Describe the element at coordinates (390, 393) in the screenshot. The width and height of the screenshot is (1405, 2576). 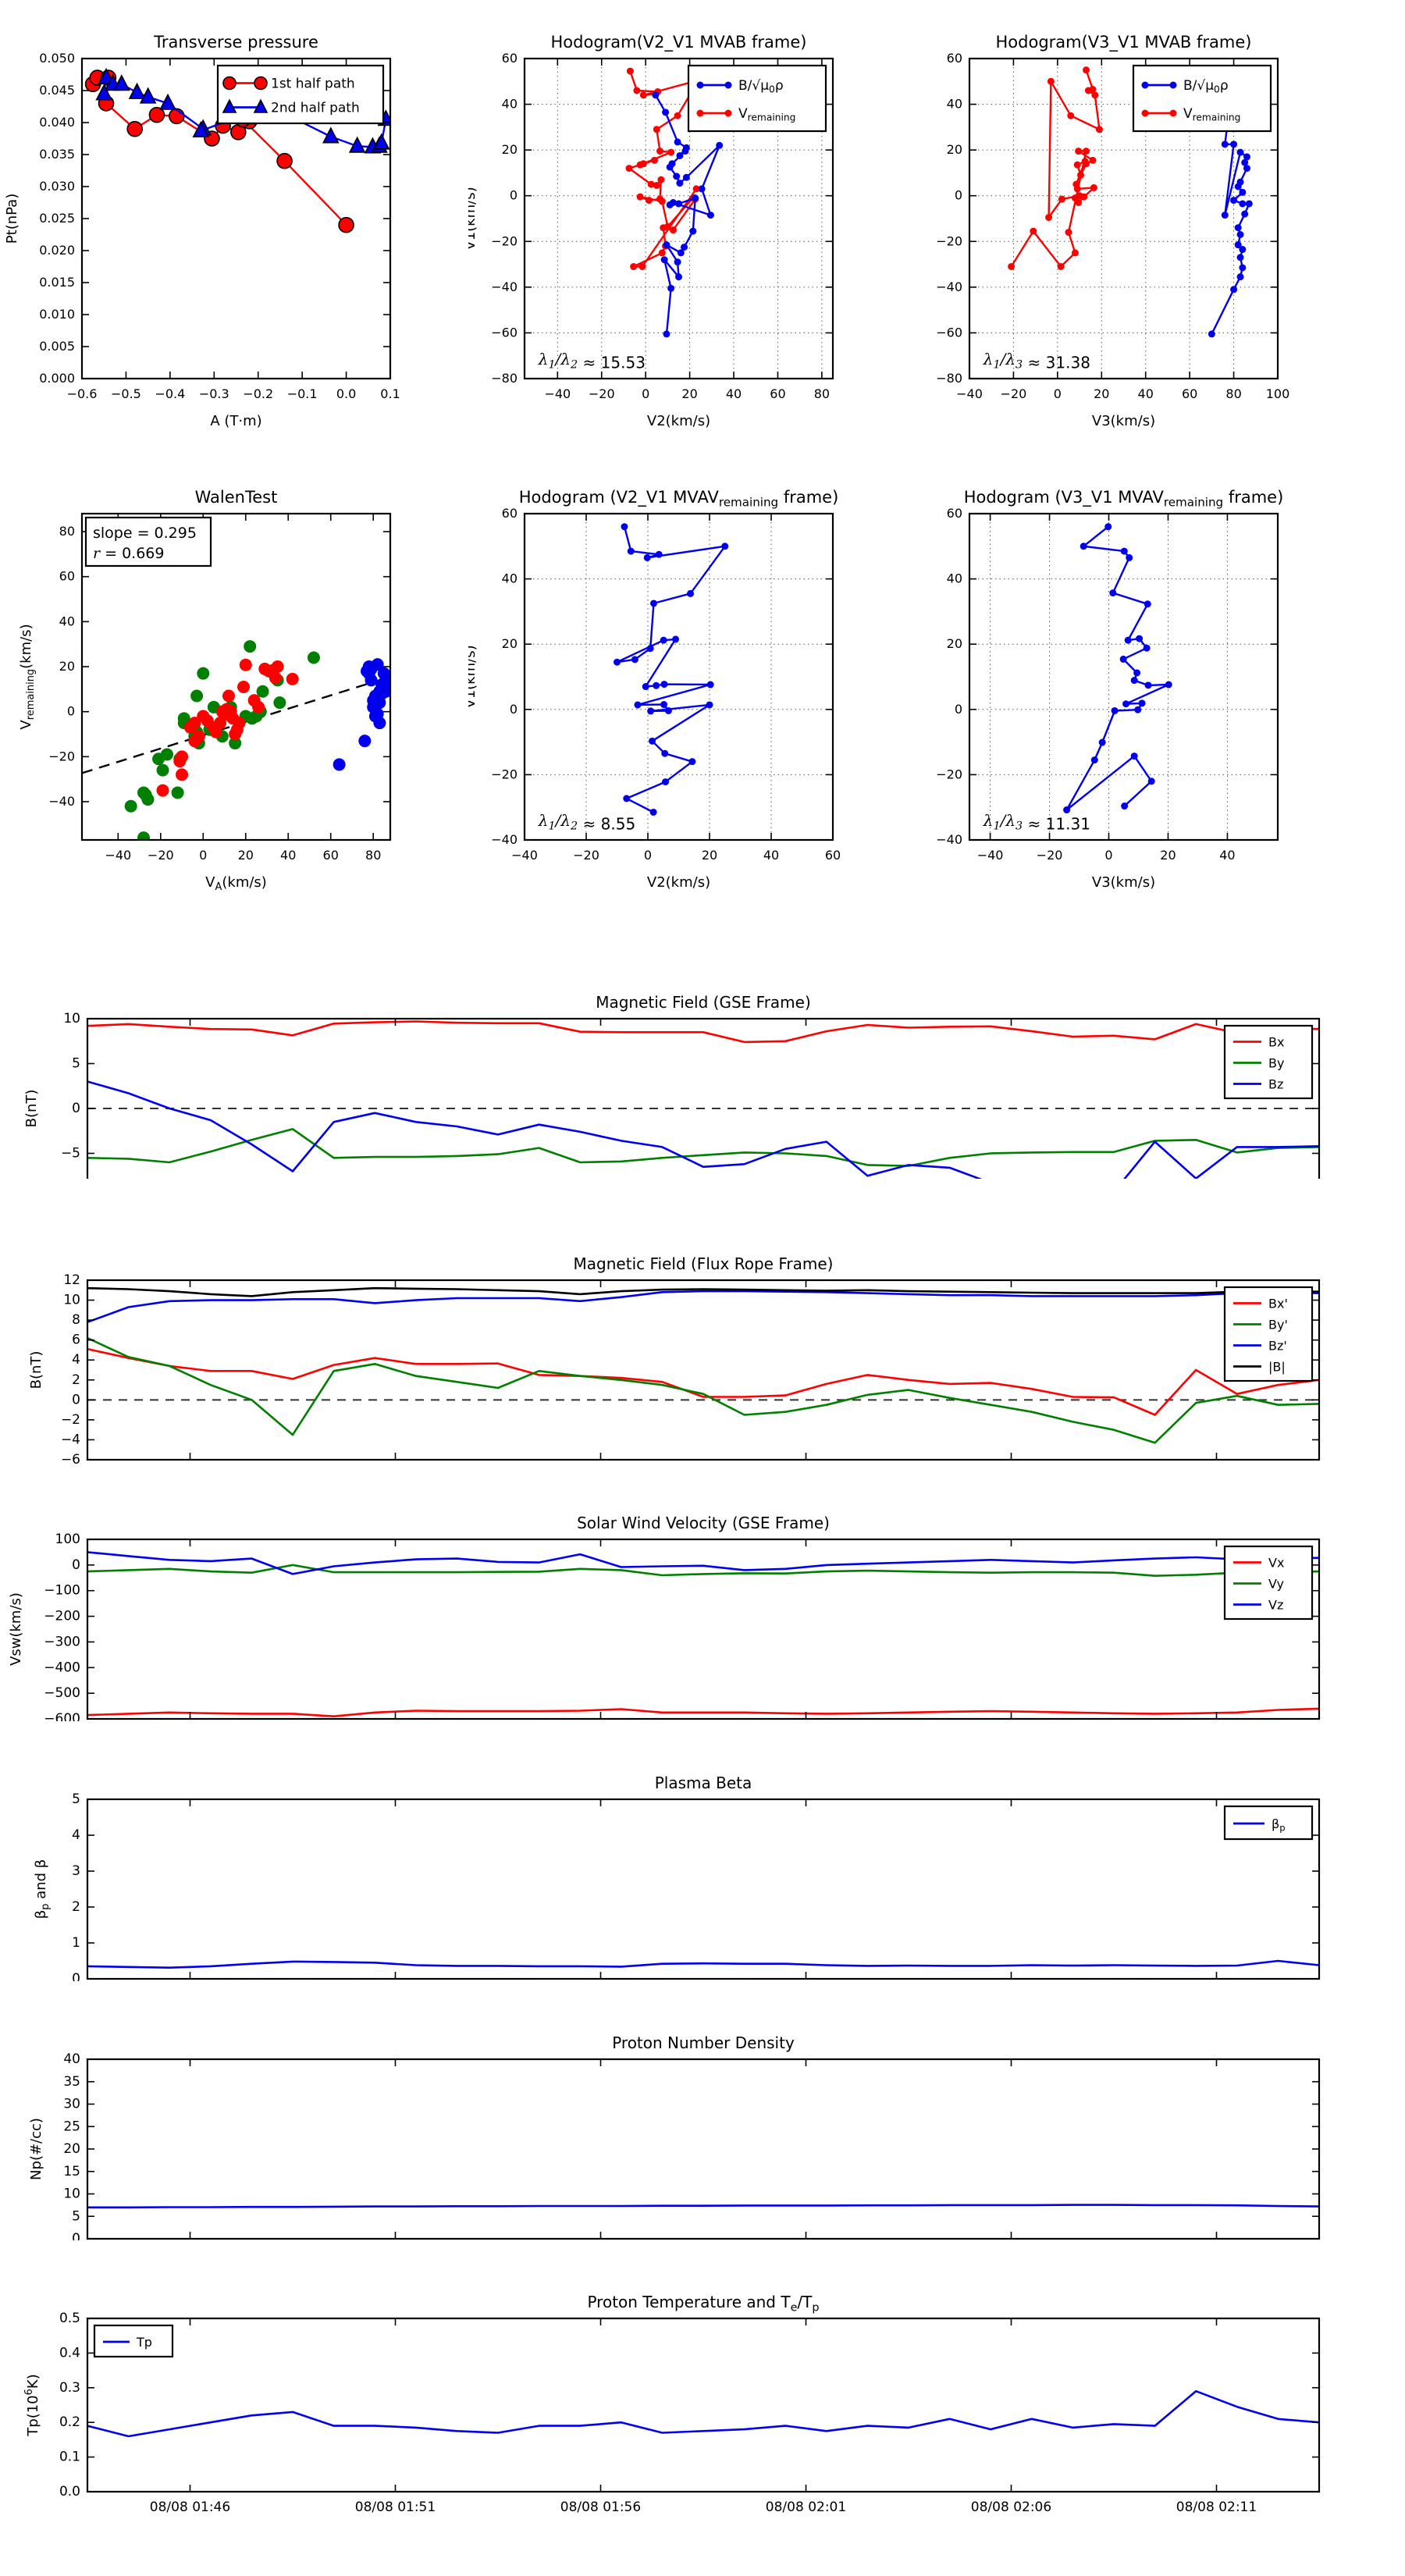
I see `svg-text: 0.1` at that location.